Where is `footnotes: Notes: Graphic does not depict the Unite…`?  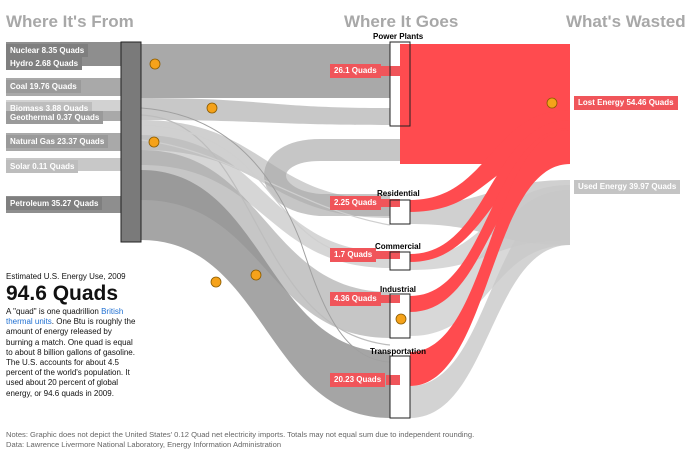
footnotes: Notes: Graphic does not depict the Unite… is located at coordinates (240, 440).